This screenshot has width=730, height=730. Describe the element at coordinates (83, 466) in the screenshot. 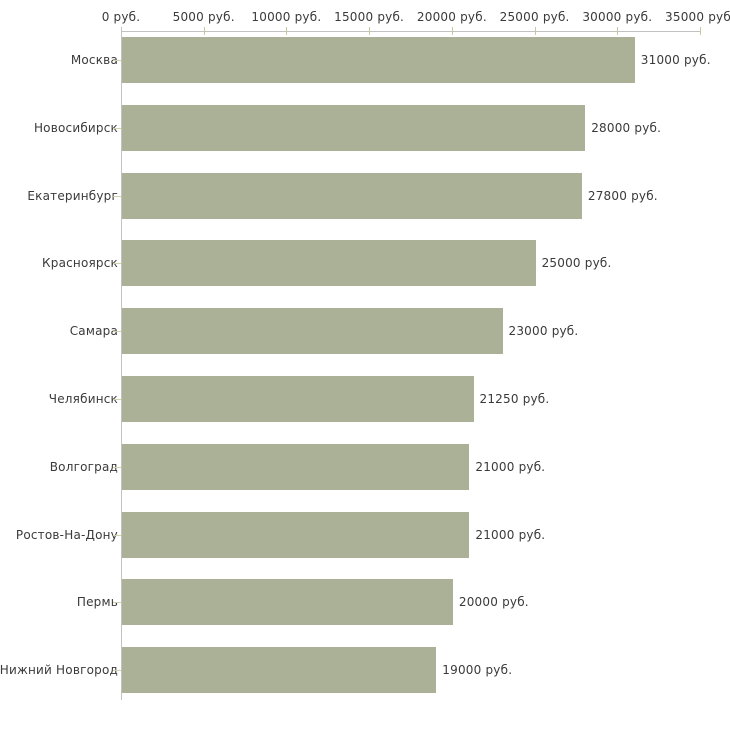

I see `category-label: Волгоград` at that location.